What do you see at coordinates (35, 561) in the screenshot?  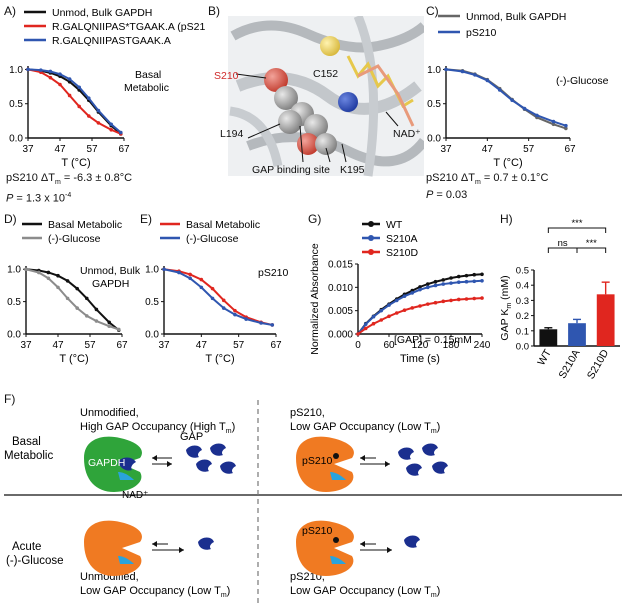 I see `row2-label-1: (-)-Glucose` at bounding box center [35, 561].